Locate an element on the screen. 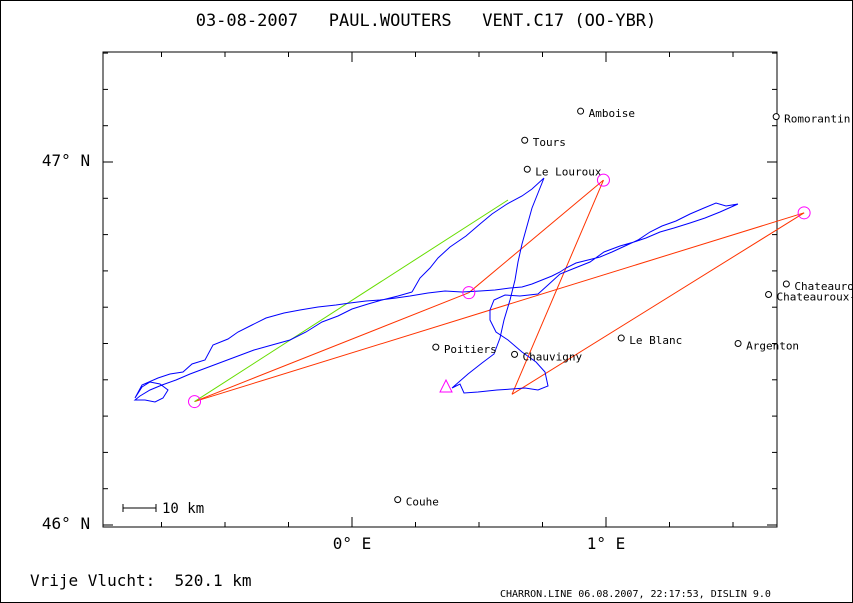 The height and width of the screenshot is (603, 853). town-marker: Chauvigny is located at coordinates (547, 356).